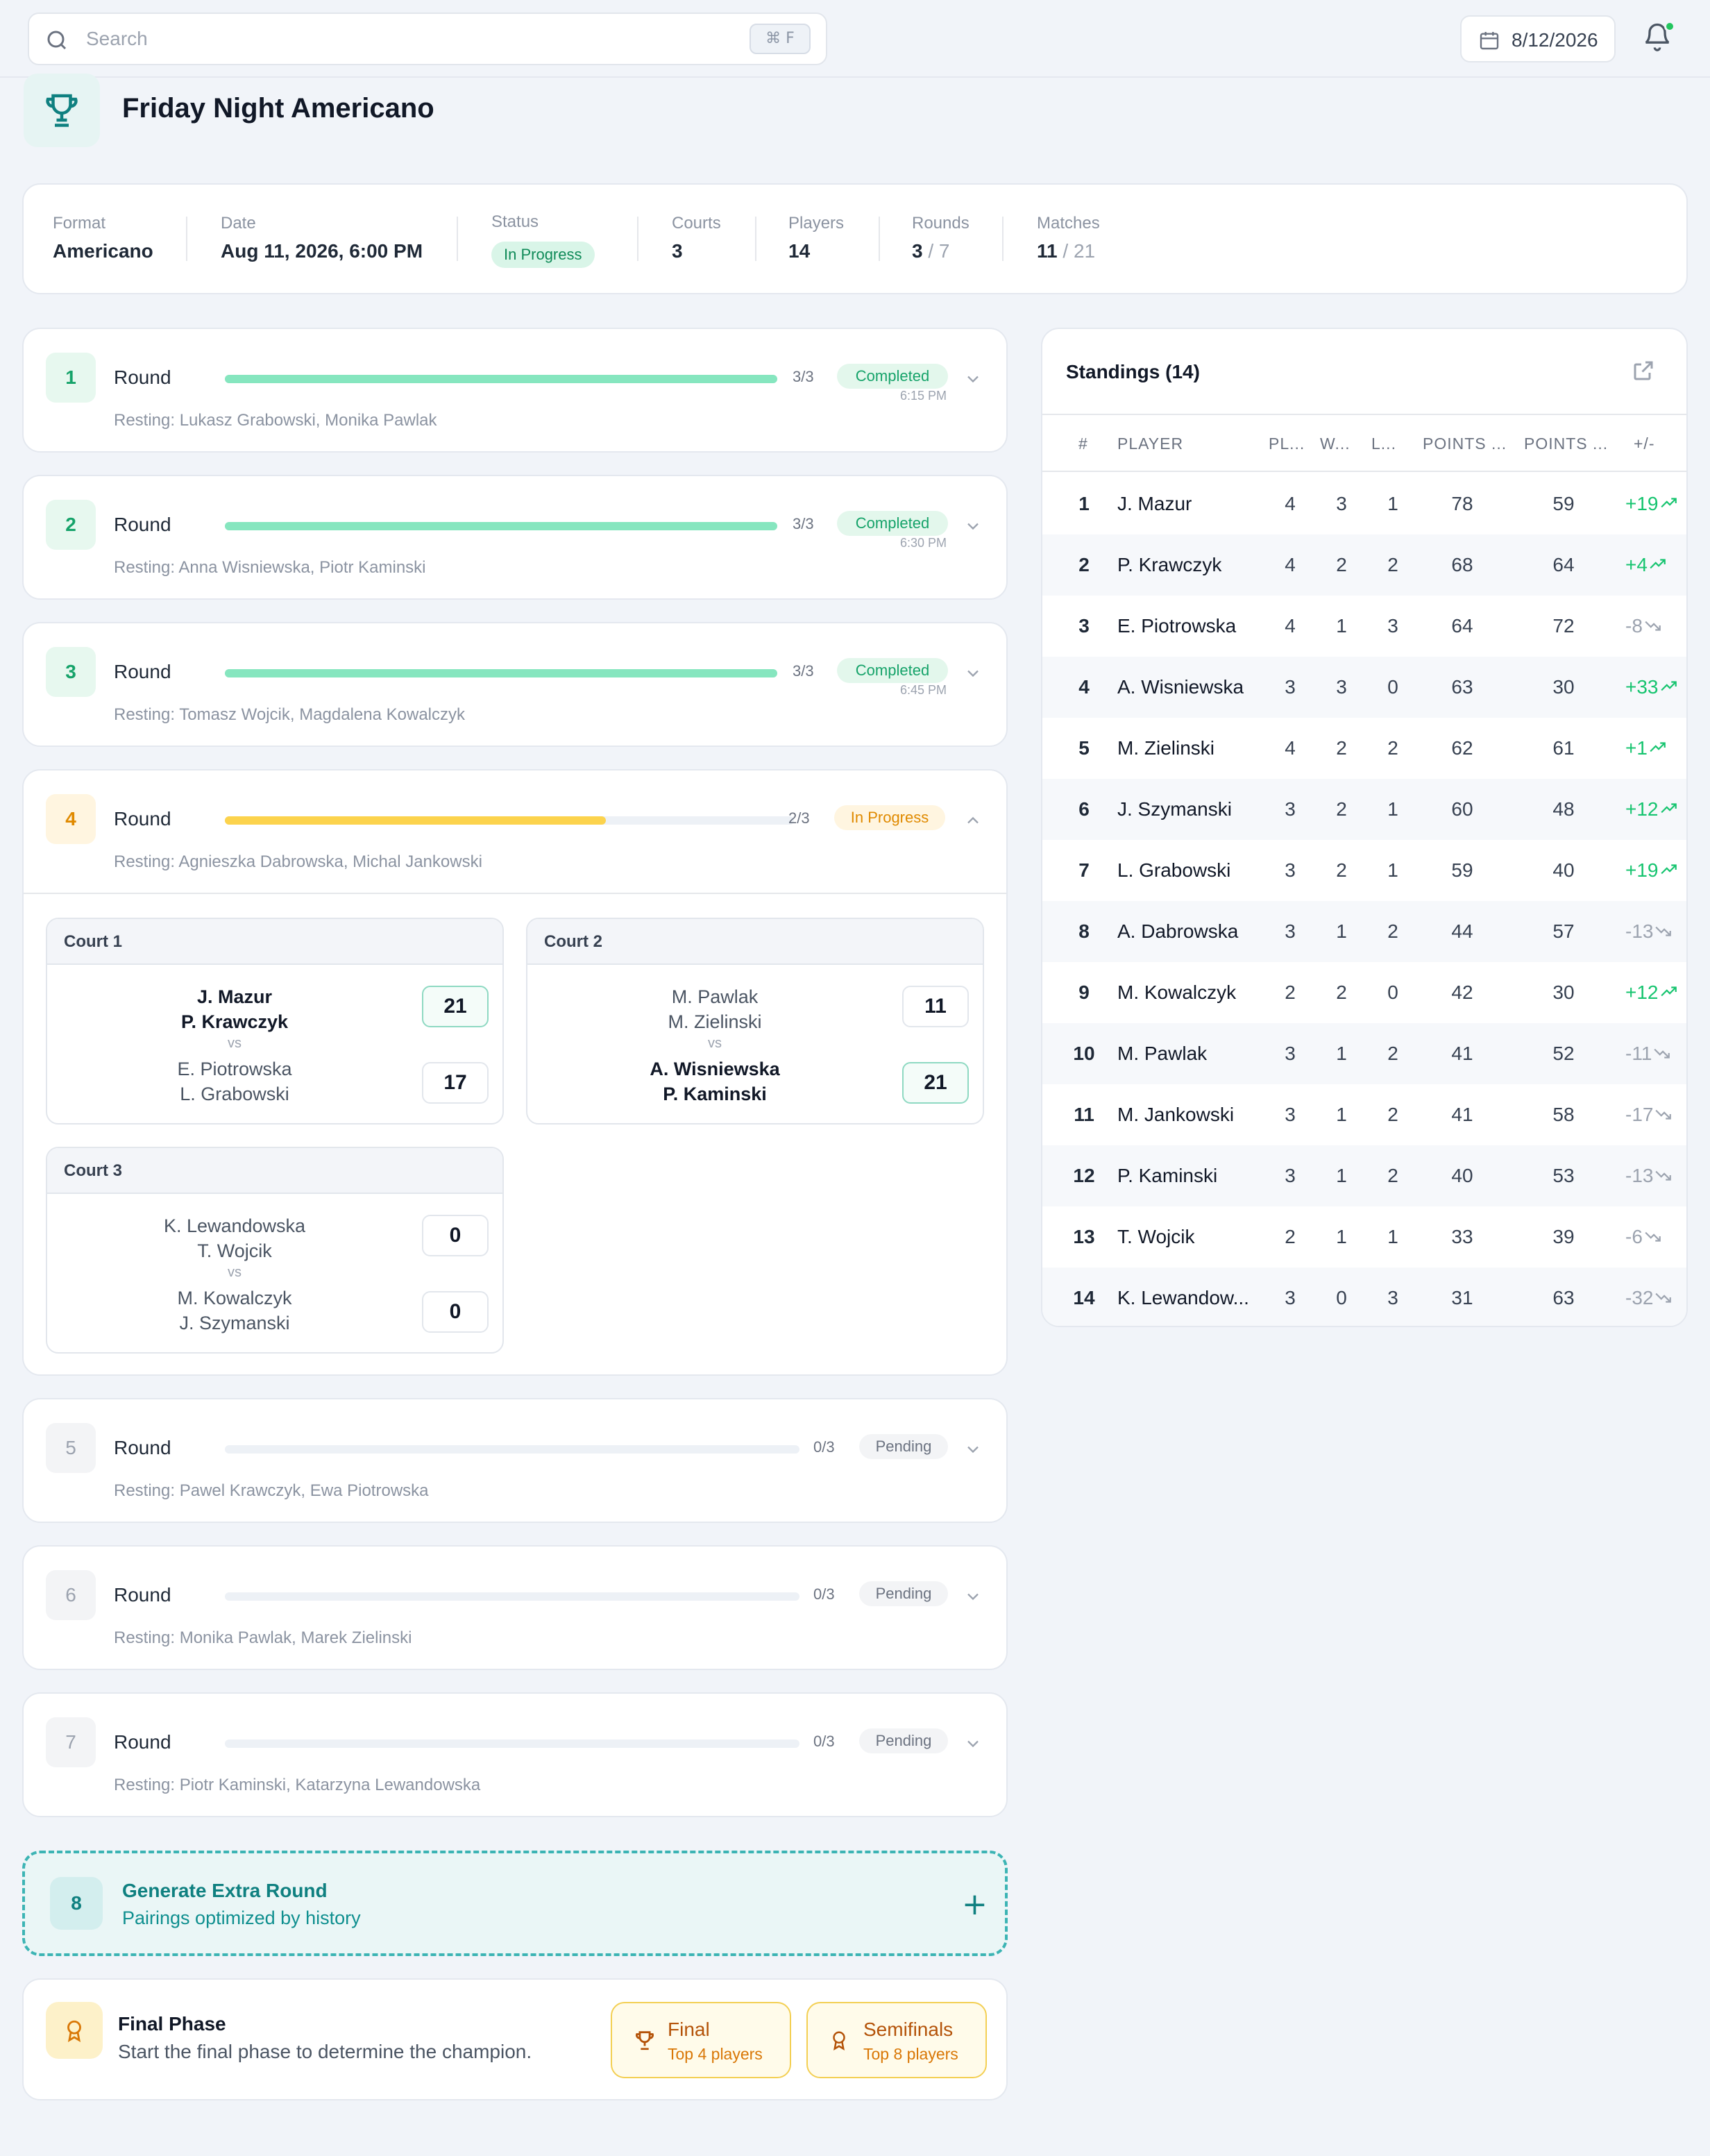 Image resolution: width=1710 pixels, height=2156 pixels. What do you see at coordinates (501, 379) in the screenshot?
I see `progress-fill` at bounding box center [501, 379].